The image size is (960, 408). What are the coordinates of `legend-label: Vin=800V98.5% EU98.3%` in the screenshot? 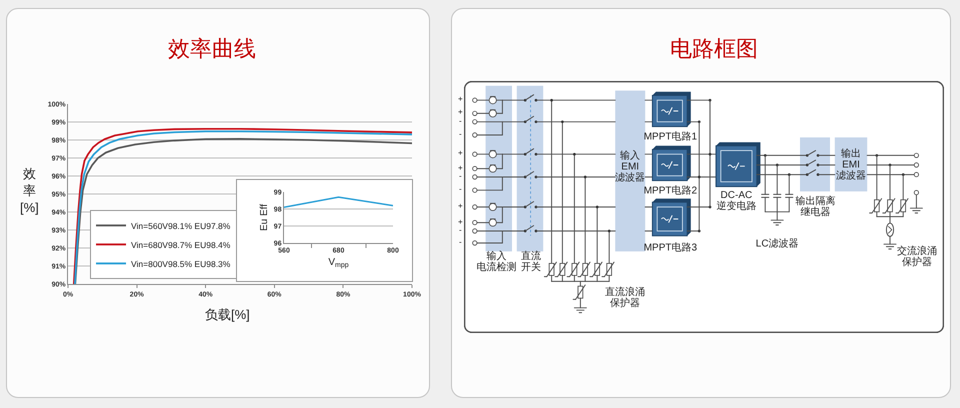 It's located at (181, 263).